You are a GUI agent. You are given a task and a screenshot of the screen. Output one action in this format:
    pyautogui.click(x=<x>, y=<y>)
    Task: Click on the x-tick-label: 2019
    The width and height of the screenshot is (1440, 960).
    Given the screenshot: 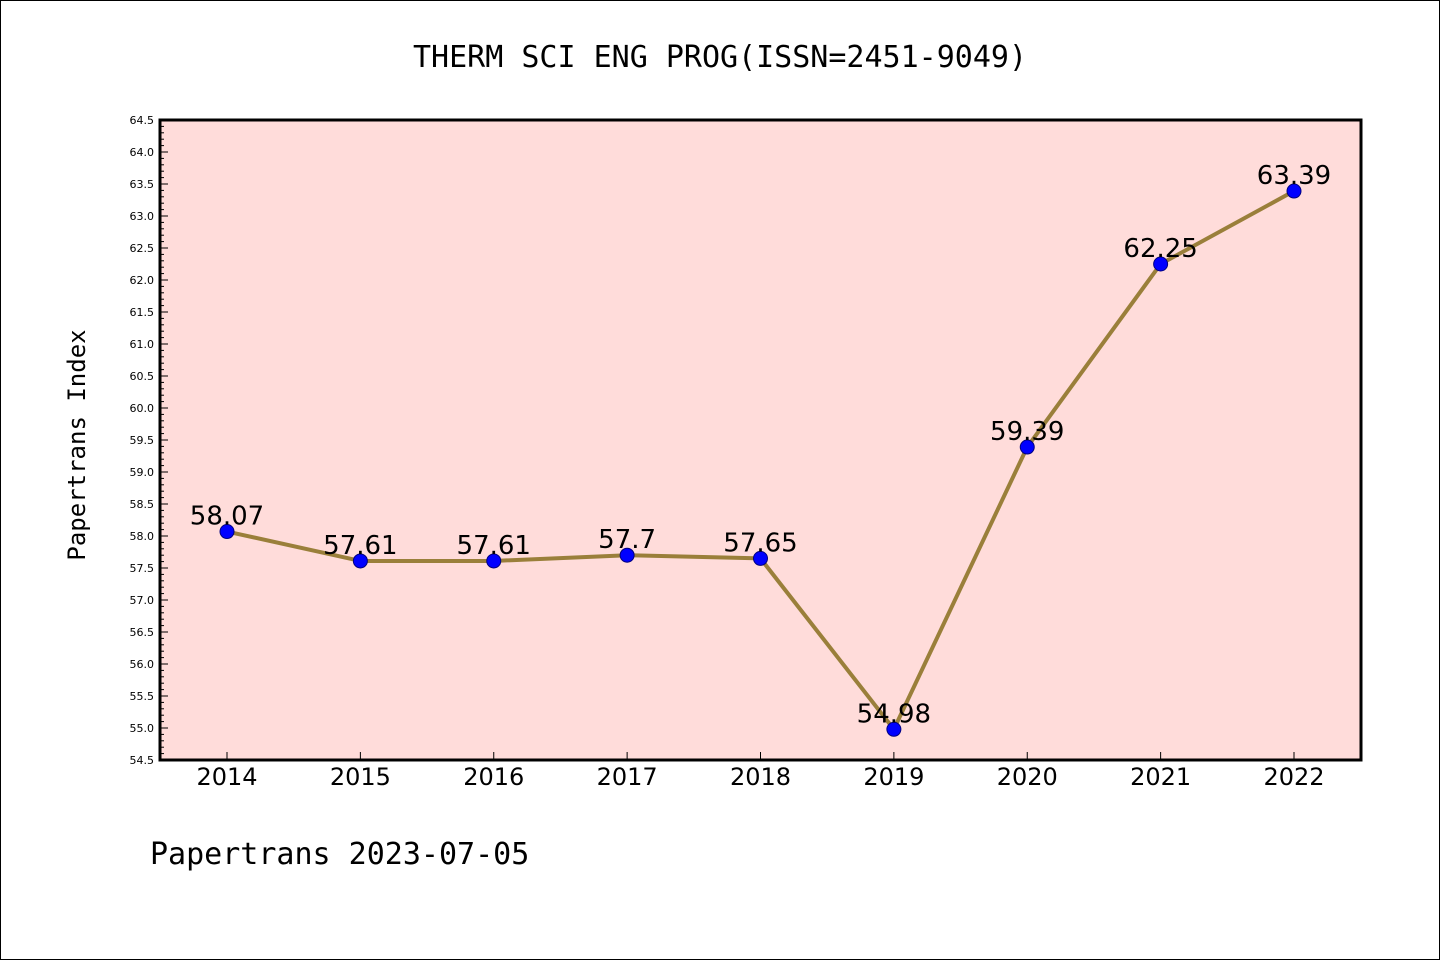 What is the action you would take?
    pyautogui.click(x=893, y=777)
    